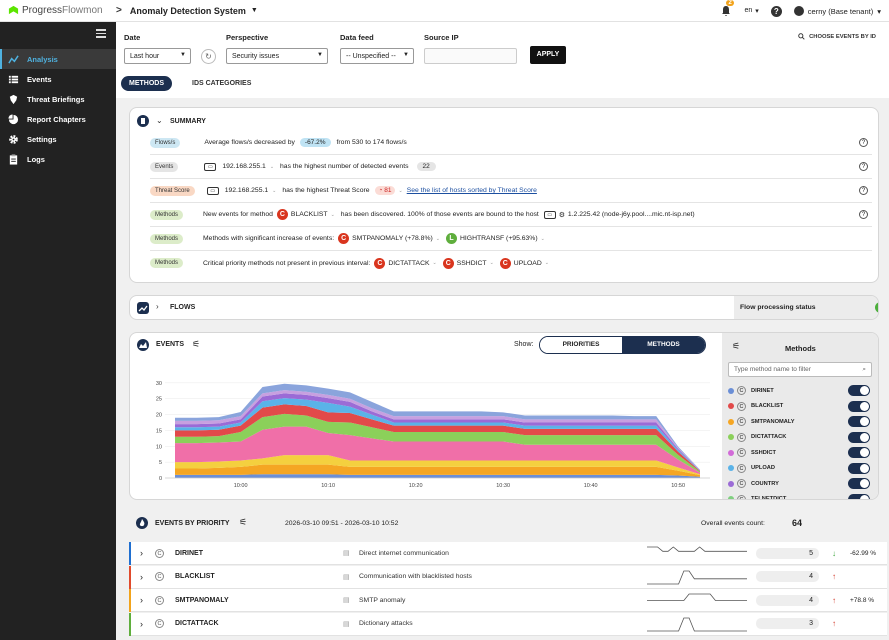 This screenshot has width=889, height=640. What do you see at coordinates (800, 369) in the screenshot?
I see `method-filter-input: Type method name to filter ⌕` at bounding box center [800, 369].